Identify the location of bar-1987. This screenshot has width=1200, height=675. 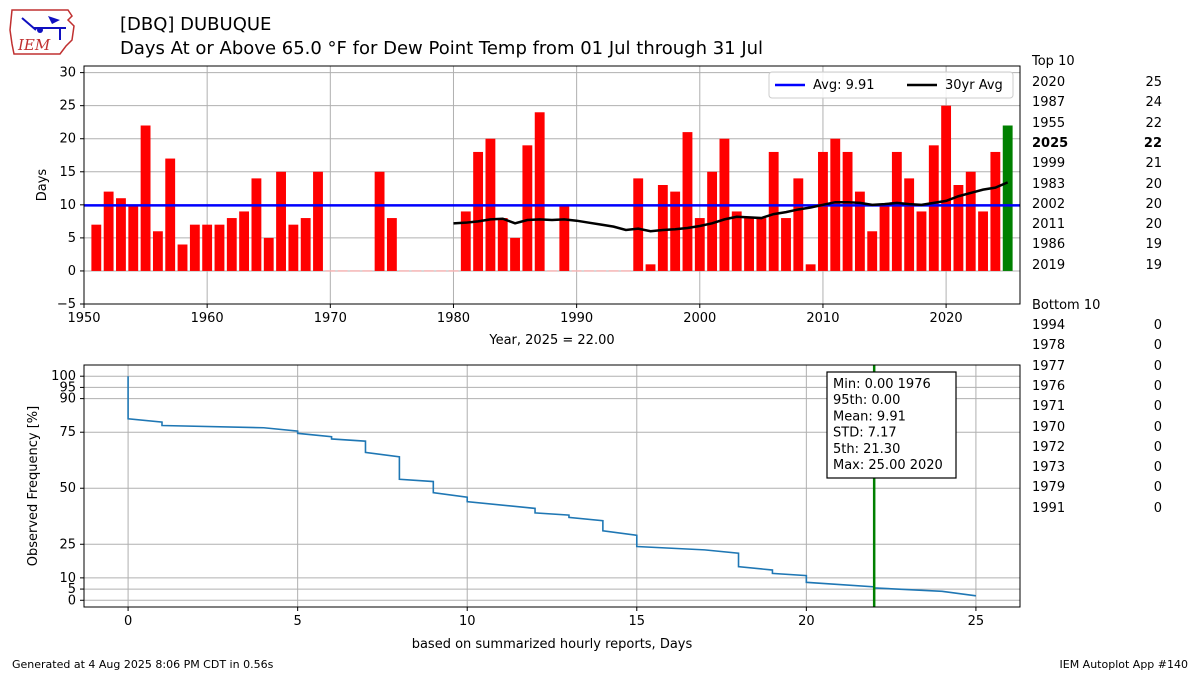
(539, 191).